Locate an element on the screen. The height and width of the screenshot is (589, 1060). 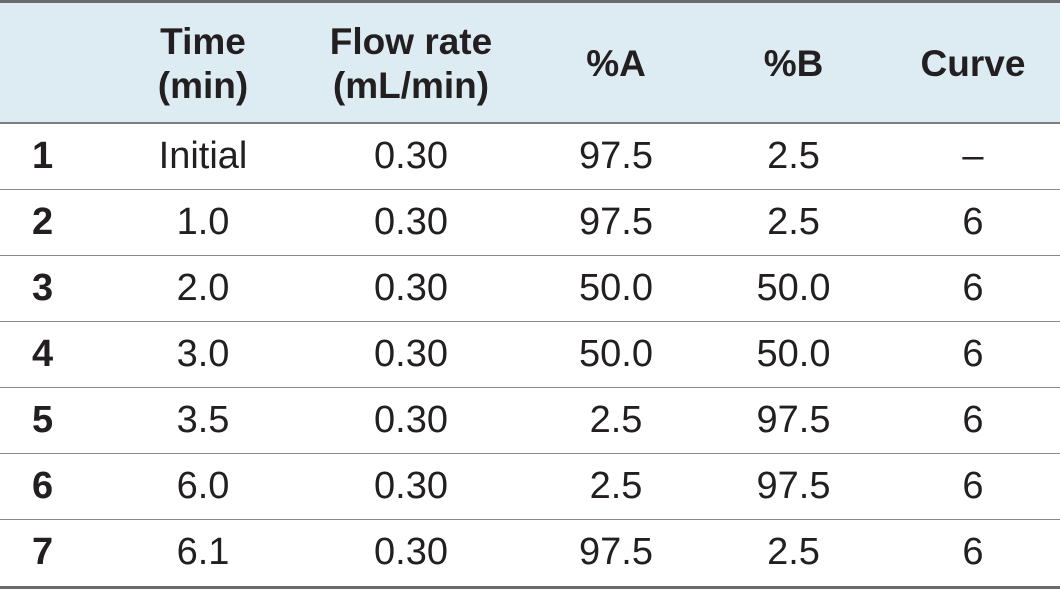
header-percent-a: %A is located at coordinates (616, 63).